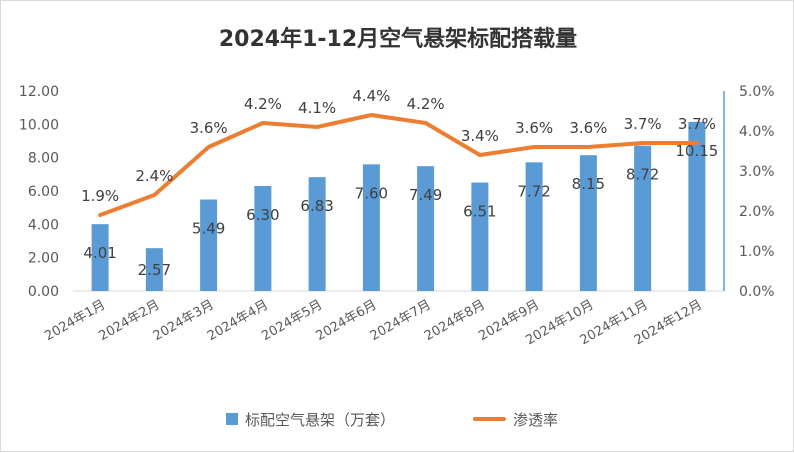 This screenshot has height=453, width=794. I want to click on y-left-tick-label: 4.00, so click(43, 225).